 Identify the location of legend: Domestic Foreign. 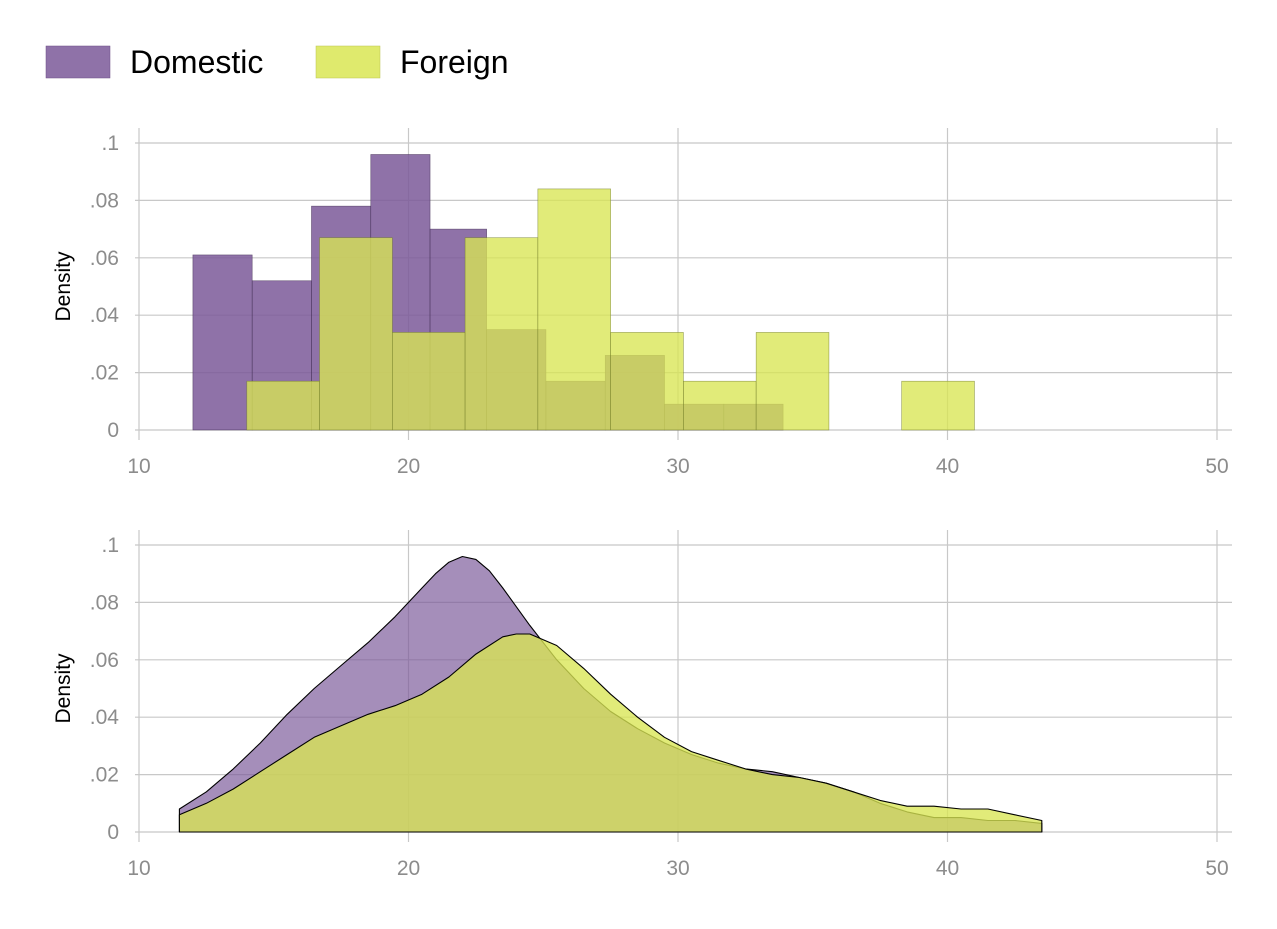
(277, 62).